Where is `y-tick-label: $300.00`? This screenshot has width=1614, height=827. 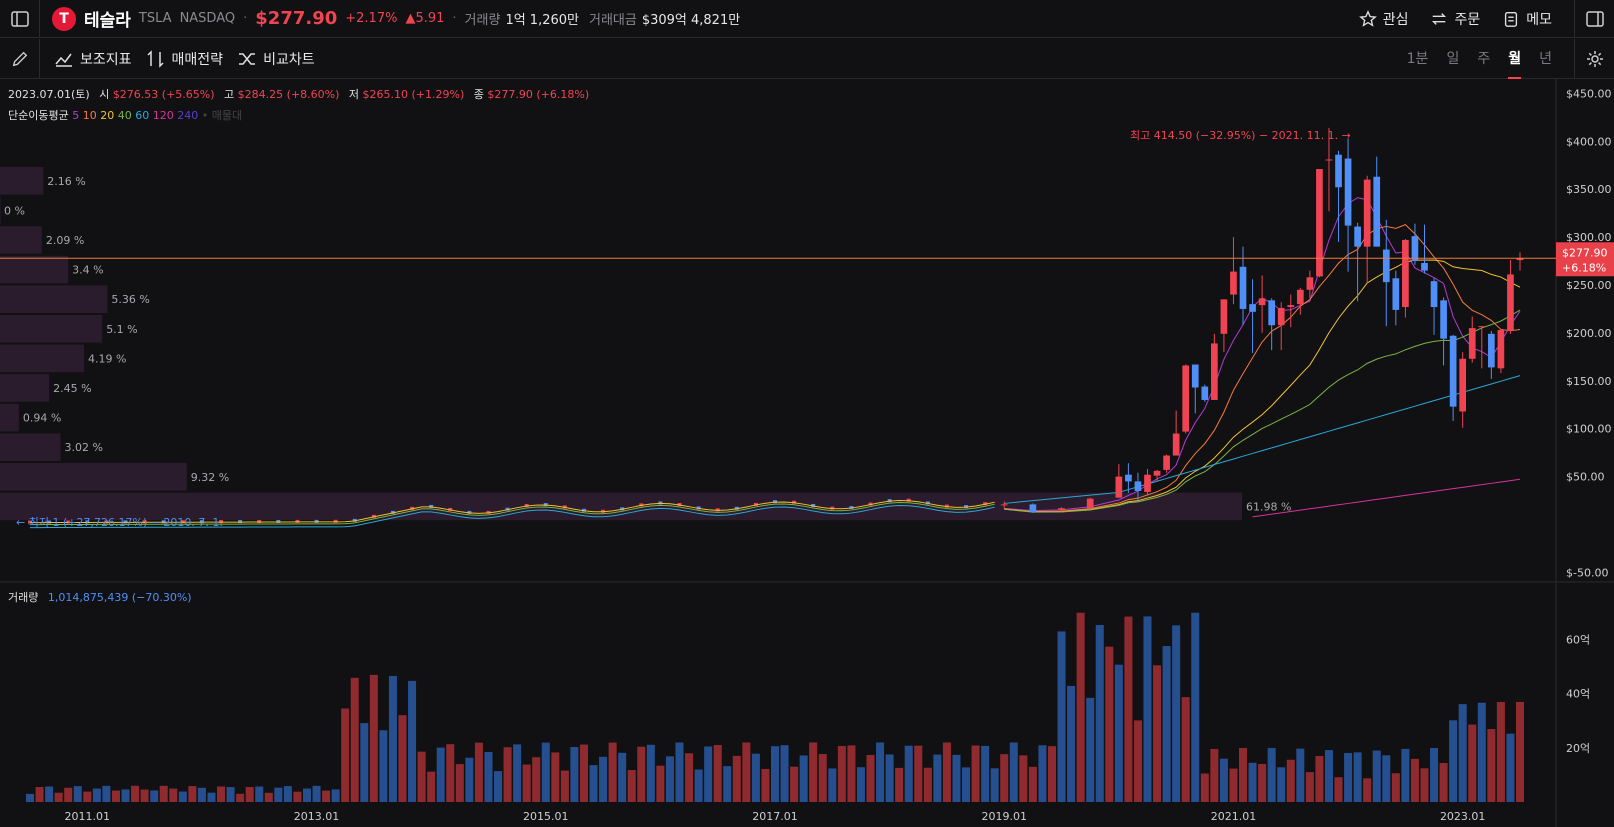 y-tick-label: $300.00 is located at coordinates (1589, 237).